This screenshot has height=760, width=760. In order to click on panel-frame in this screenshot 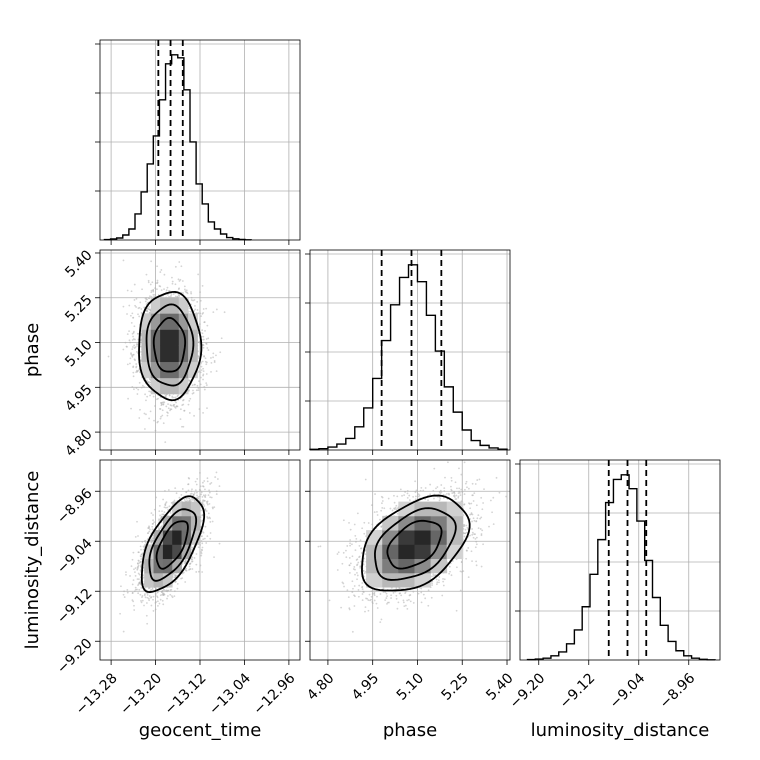, I will do `click(410, 350)`.